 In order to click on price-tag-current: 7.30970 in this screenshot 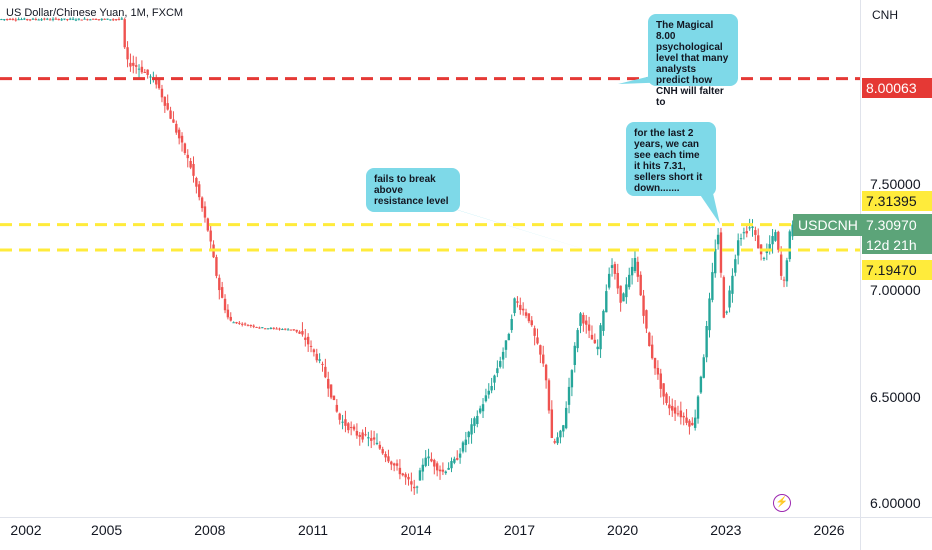, I will do `click(897, 225)`.